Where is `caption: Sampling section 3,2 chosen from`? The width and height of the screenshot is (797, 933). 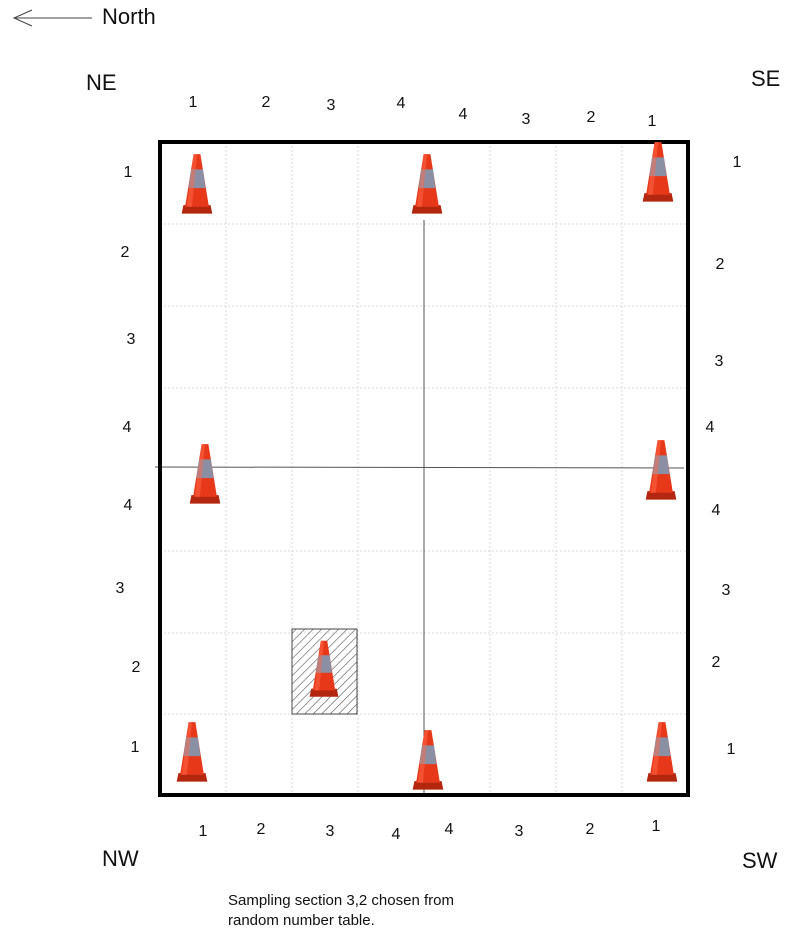
caption: Sampling section 3,2 chosen from is located at coordinates (341, 900).